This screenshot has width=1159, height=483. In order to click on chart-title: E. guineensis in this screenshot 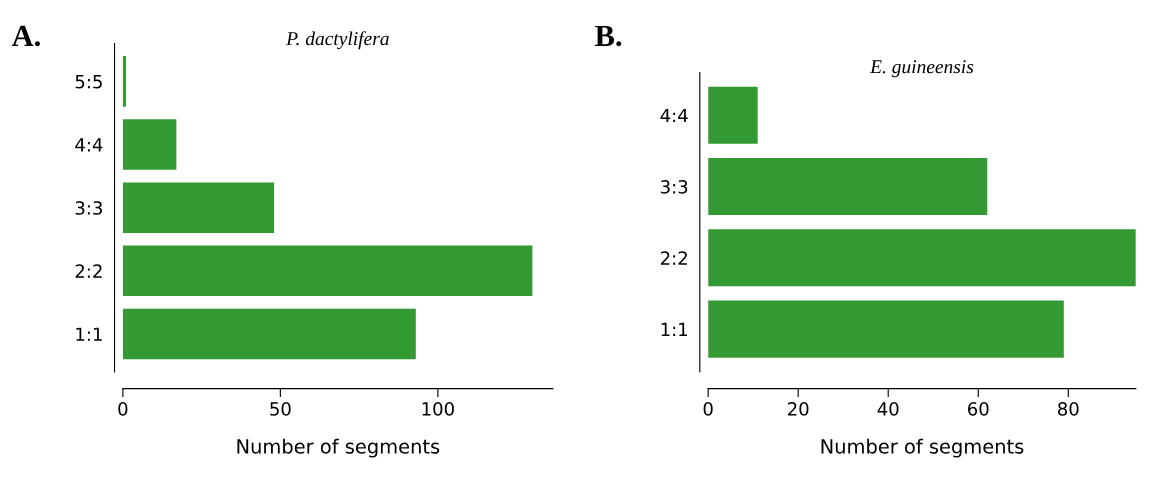, I will do `click(921, 69)`.